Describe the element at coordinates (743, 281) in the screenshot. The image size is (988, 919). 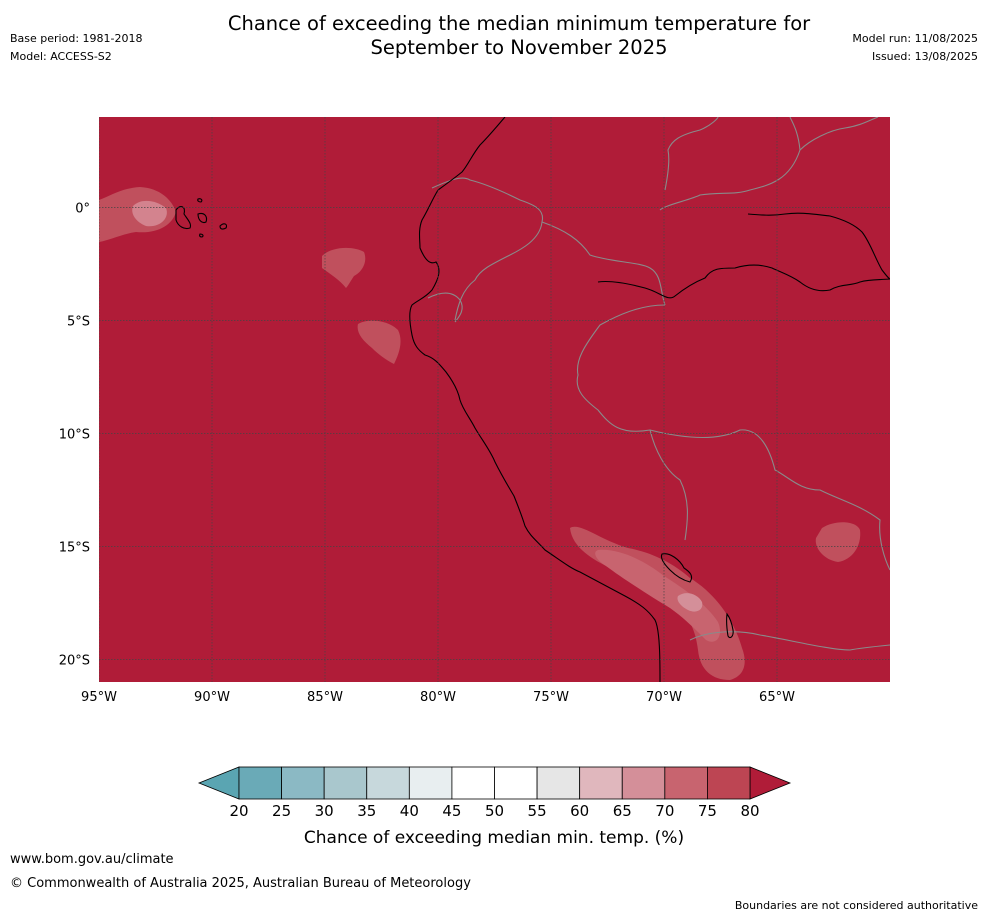
I see `coastline-amazon-river` at that location.